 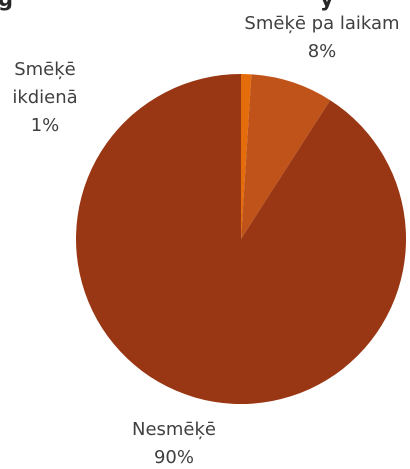 What do you see at coordinates (286, 156) in the screenshot?
I see `pie-slice-occasional` at bounding box center [286, 156].